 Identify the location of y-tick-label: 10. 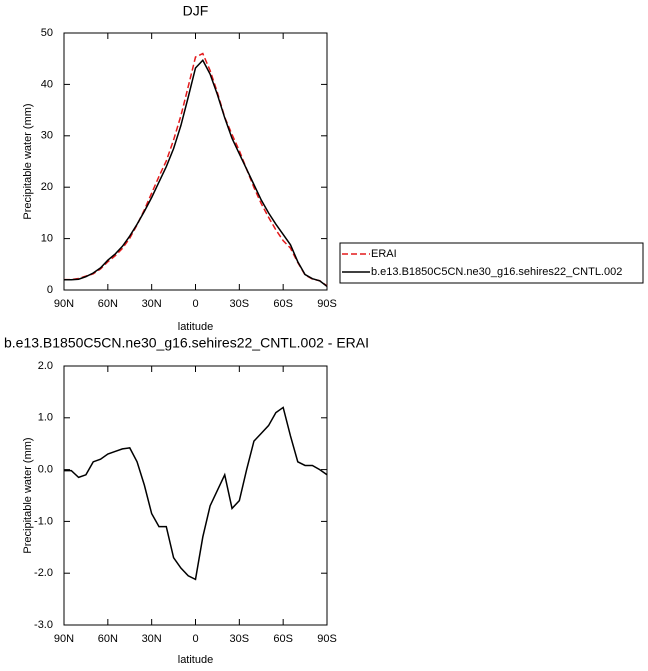
(47, 239).